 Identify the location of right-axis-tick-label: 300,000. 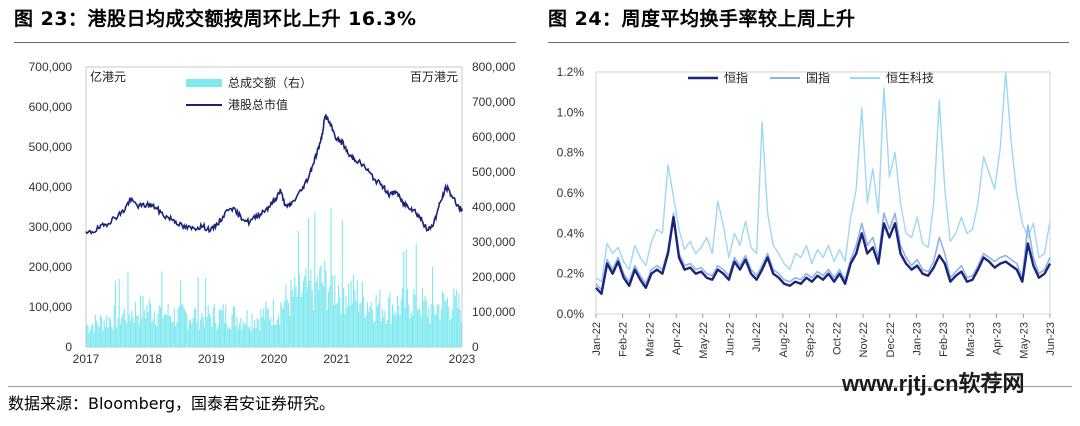
(494, 242).